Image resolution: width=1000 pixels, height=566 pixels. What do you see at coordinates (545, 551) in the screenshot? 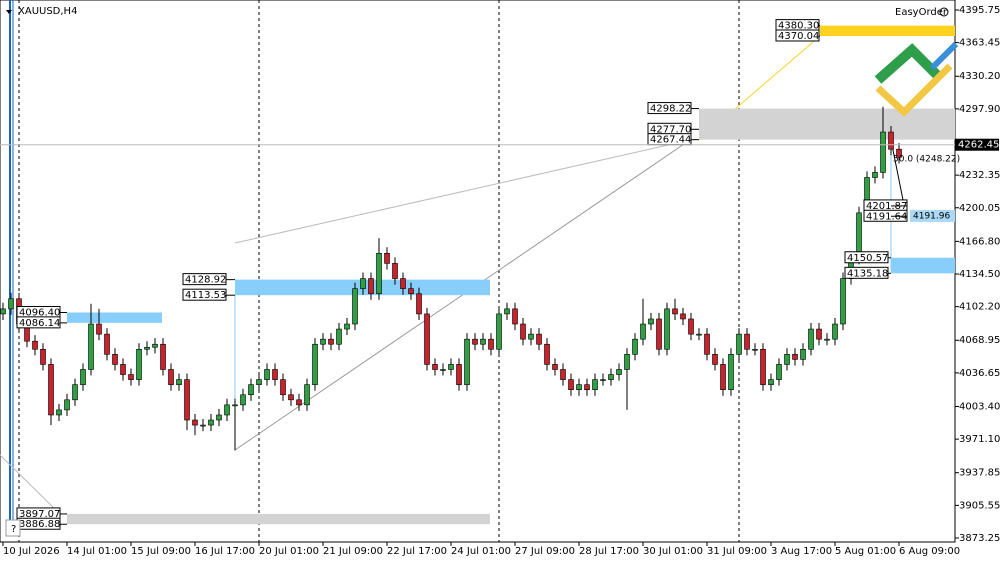
I see `x-tick-label: 27 Jul 09:00` at bounding box center [545, 551].